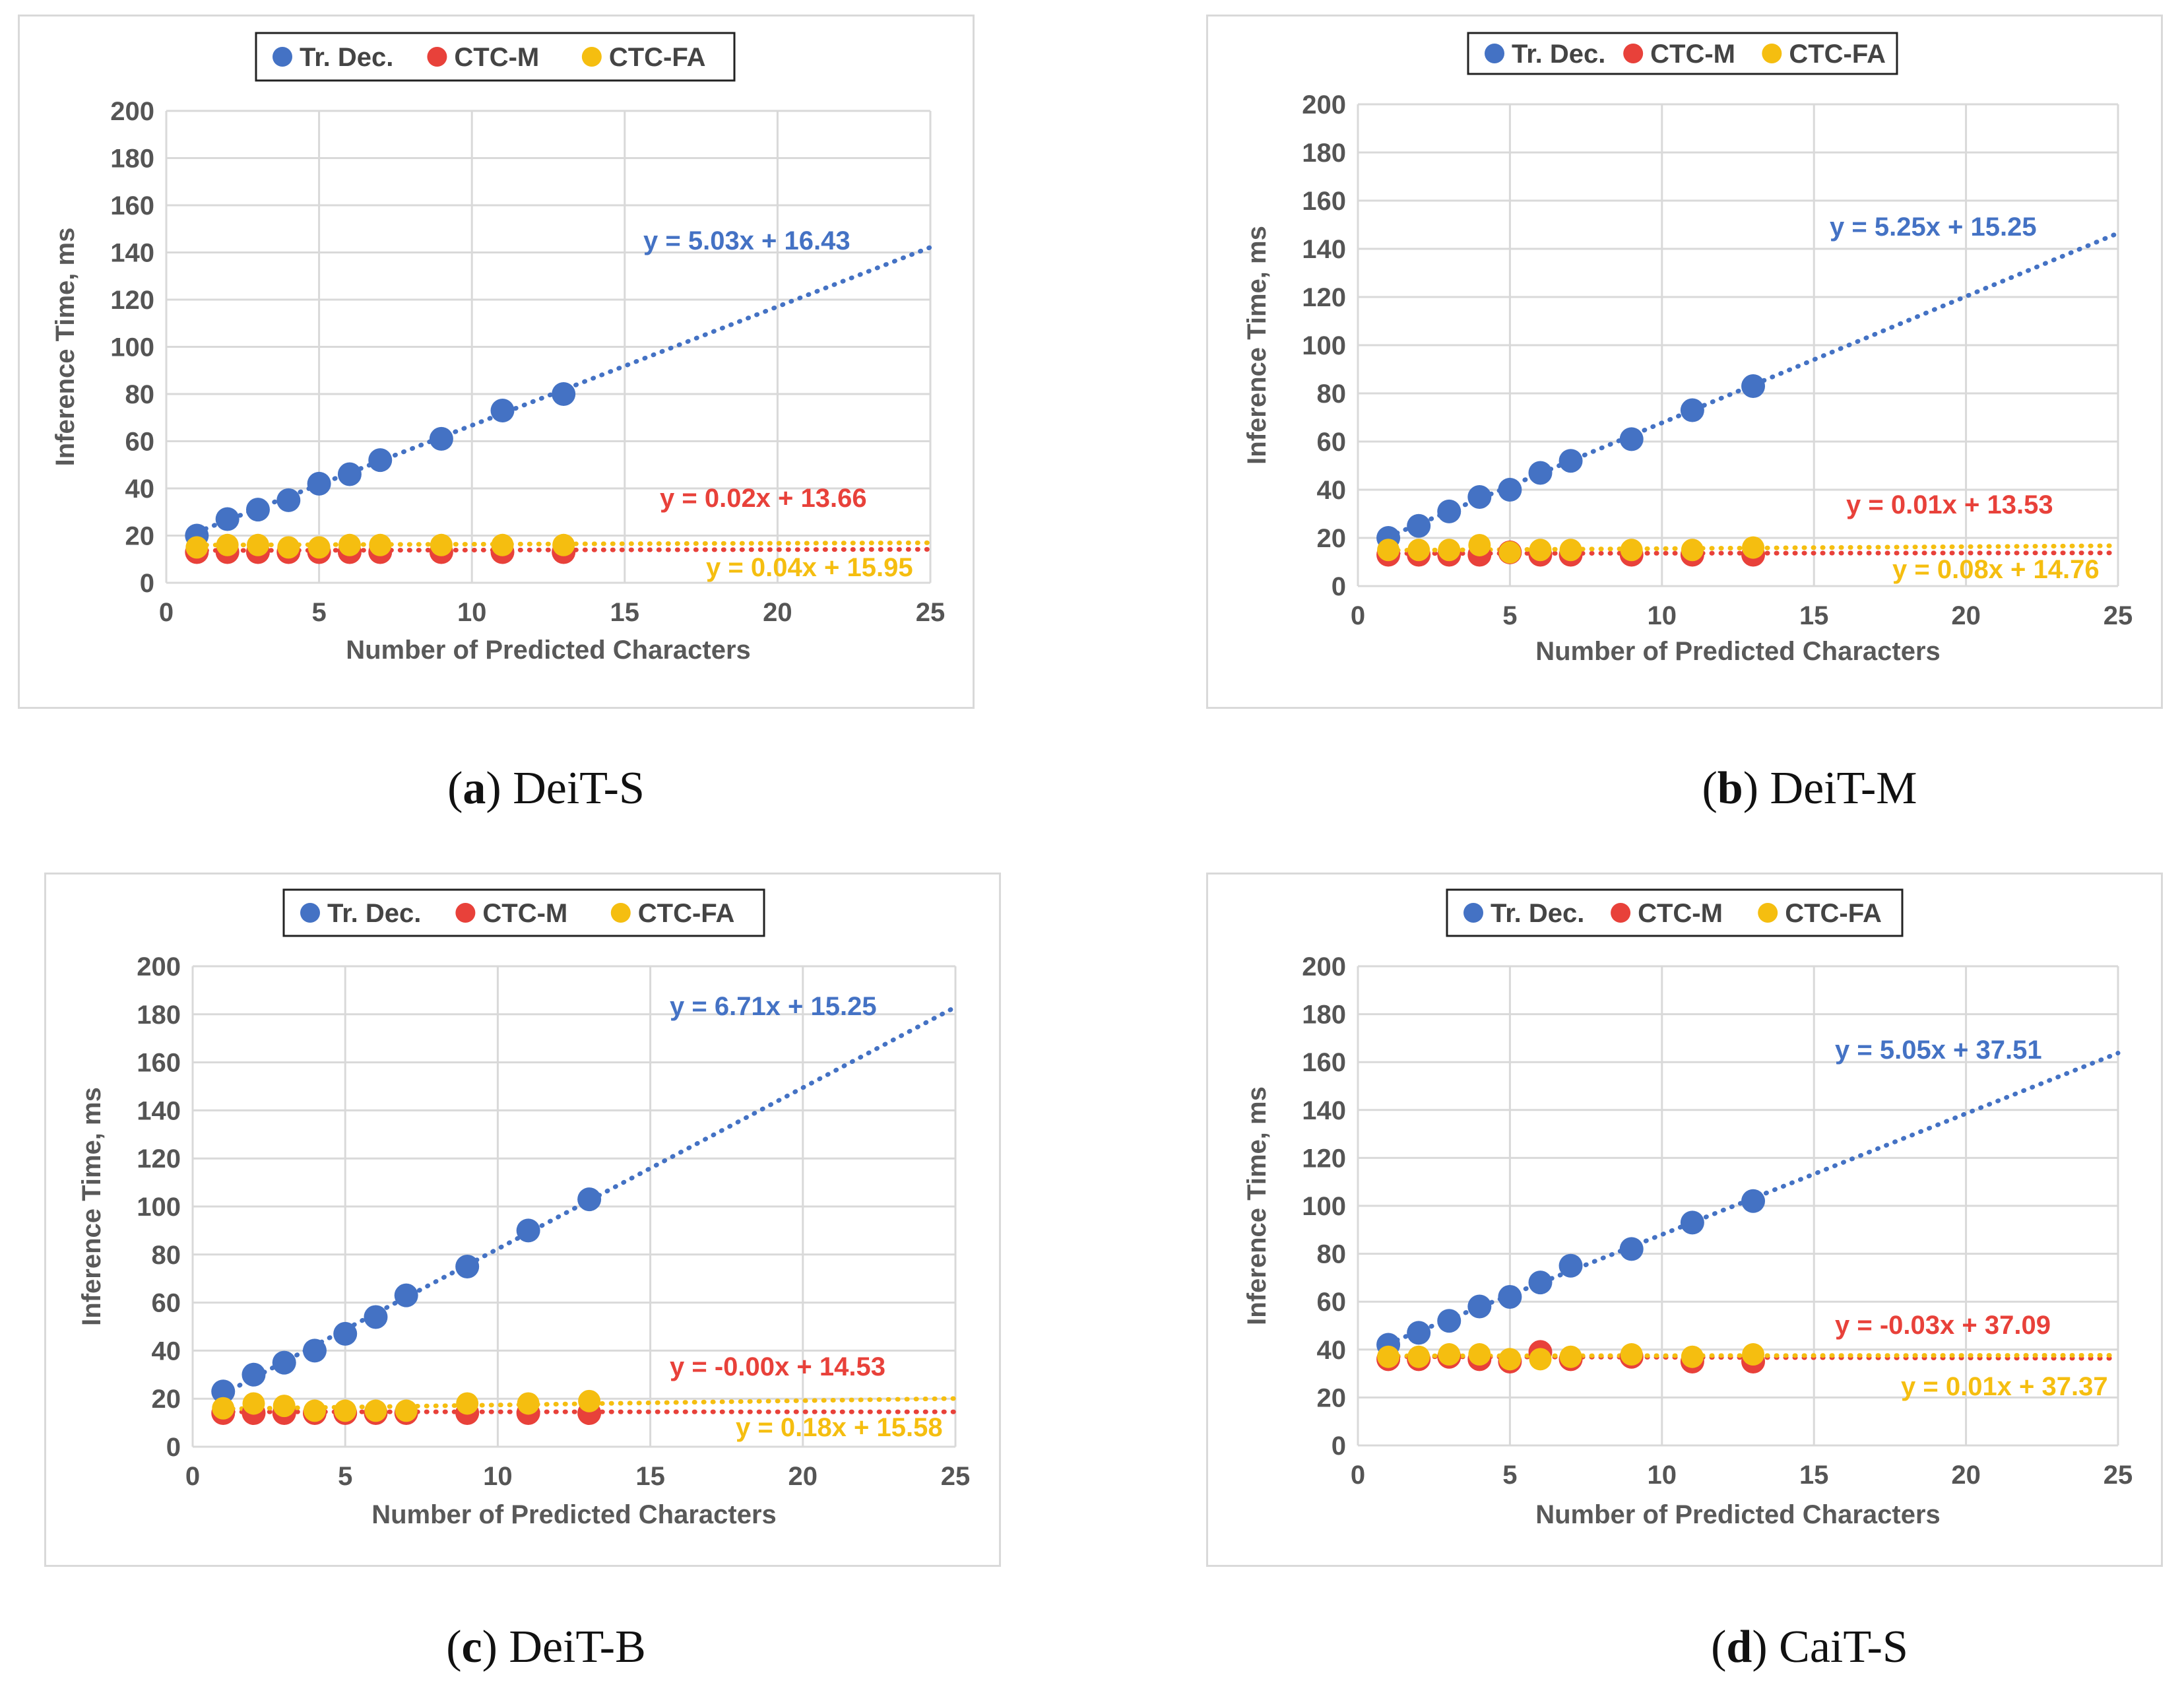 Image resolution: width=2184 pixels, height=1685 pixels. Describe the element at coordinates (1843, 1647) in the screenshot. I see `panel-label: CaiT-S` at that location.